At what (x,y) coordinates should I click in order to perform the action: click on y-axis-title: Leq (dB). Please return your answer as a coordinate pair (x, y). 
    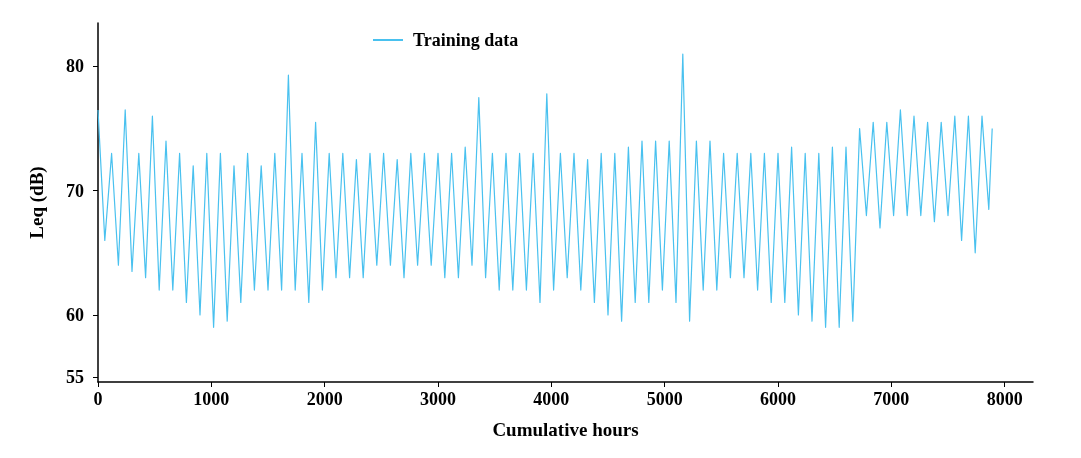
    Looking at the image, I should click on (37, 202).